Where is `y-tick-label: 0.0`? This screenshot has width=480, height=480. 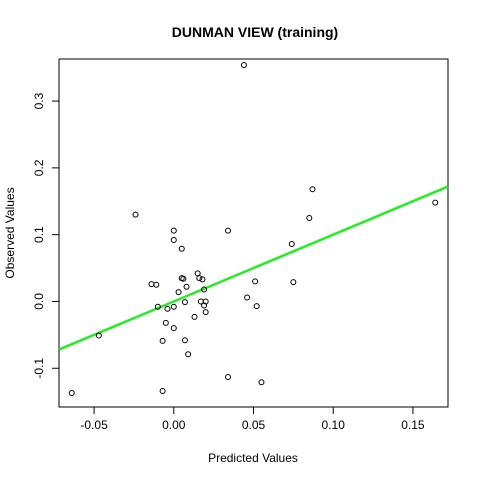
y-tick-label: 0.0 is located at coordinates (39, 301).